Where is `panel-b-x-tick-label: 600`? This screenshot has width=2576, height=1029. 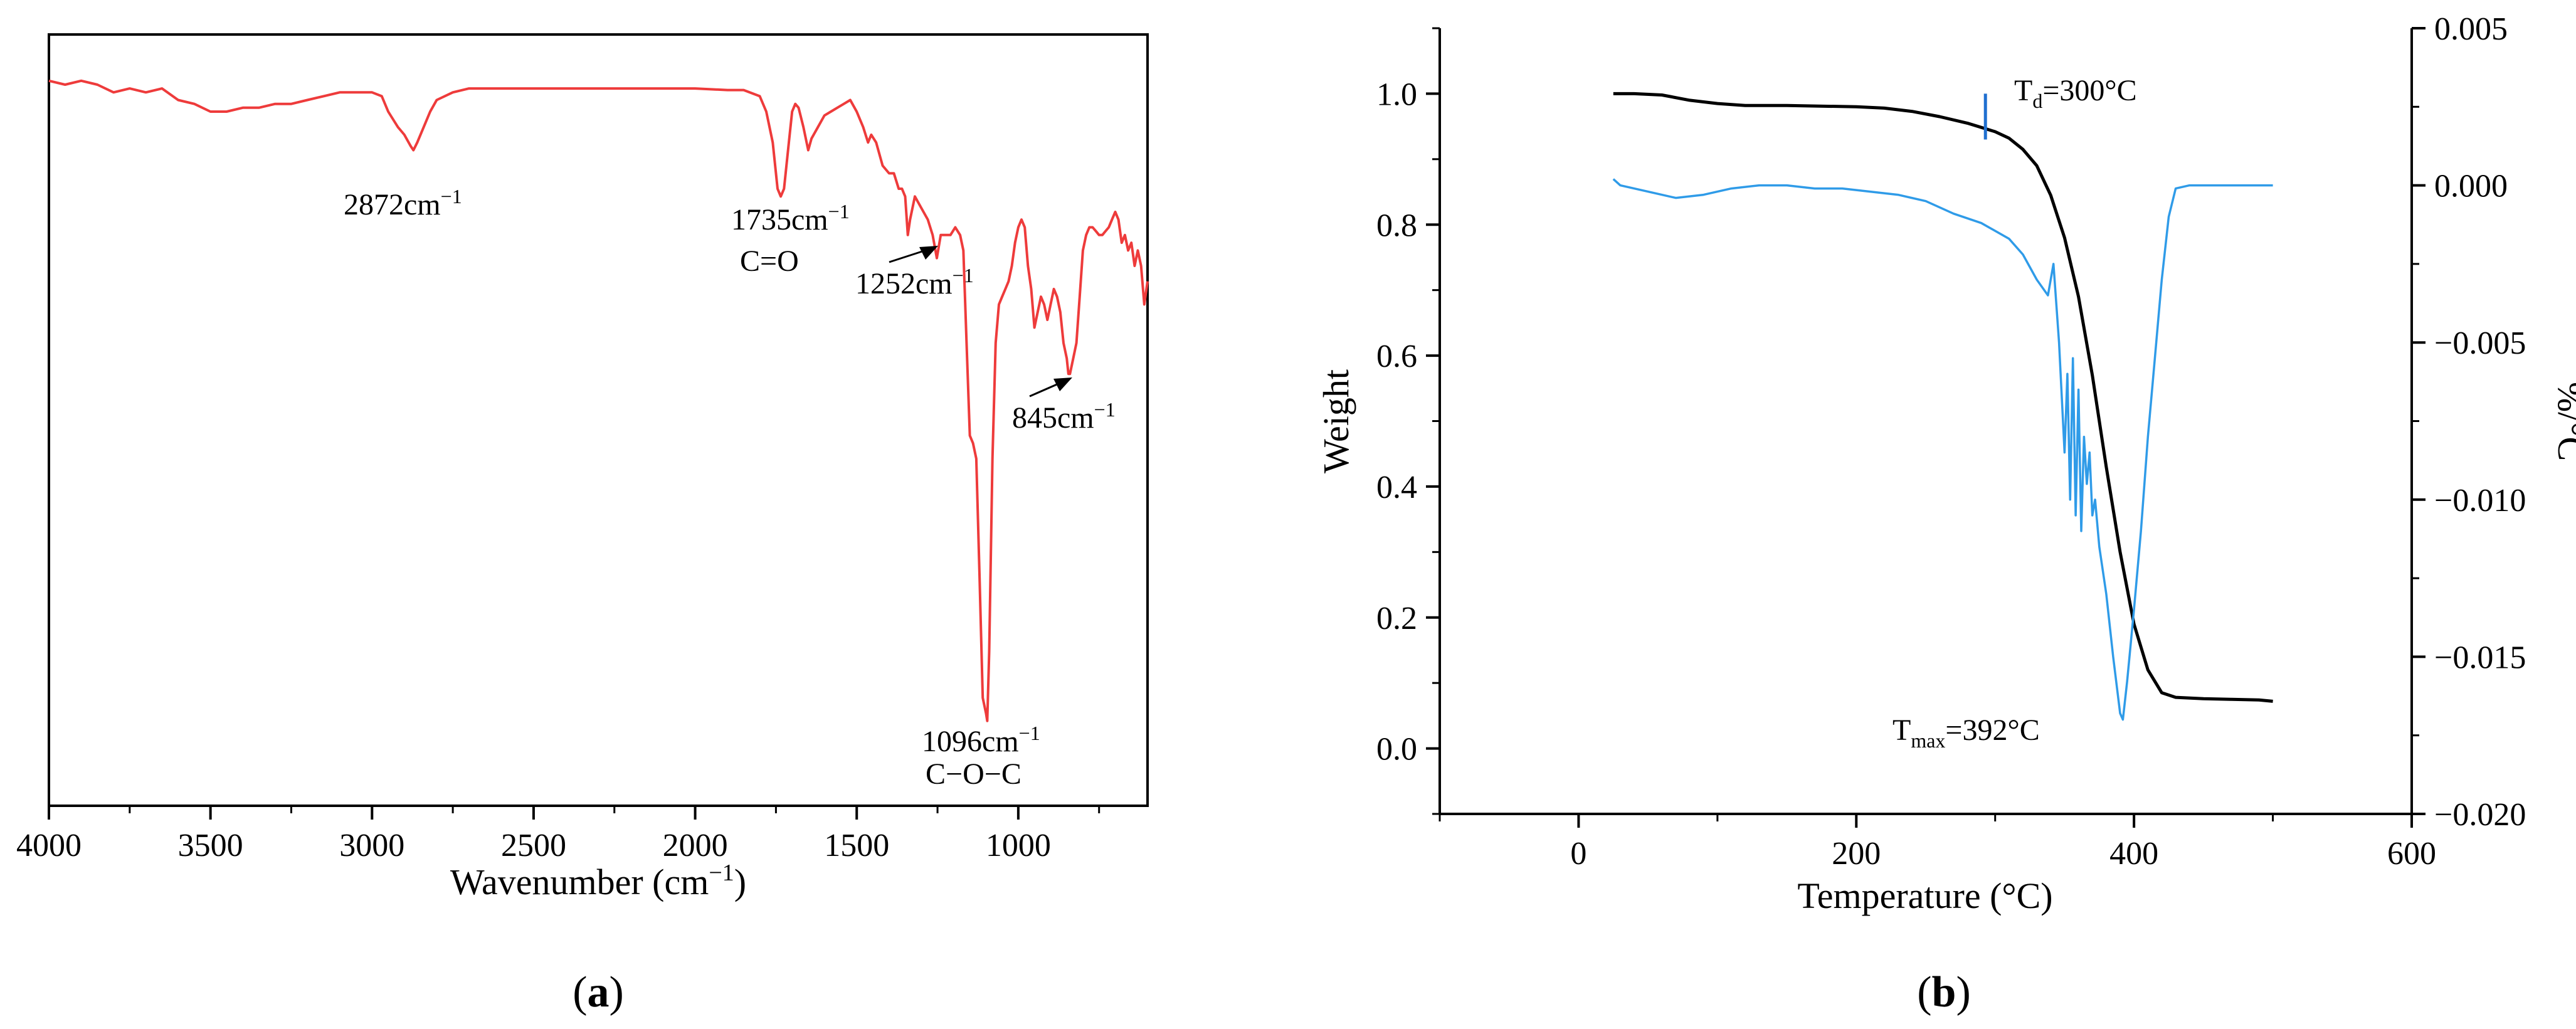 panel-b-x-tick-label: 600 is located at coordinates (2411, 854).